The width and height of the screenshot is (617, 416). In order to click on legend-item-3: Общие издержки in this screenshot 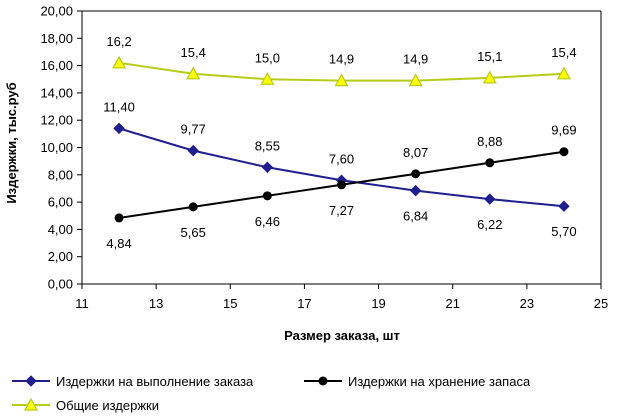, I will do `click(85, 405)`.